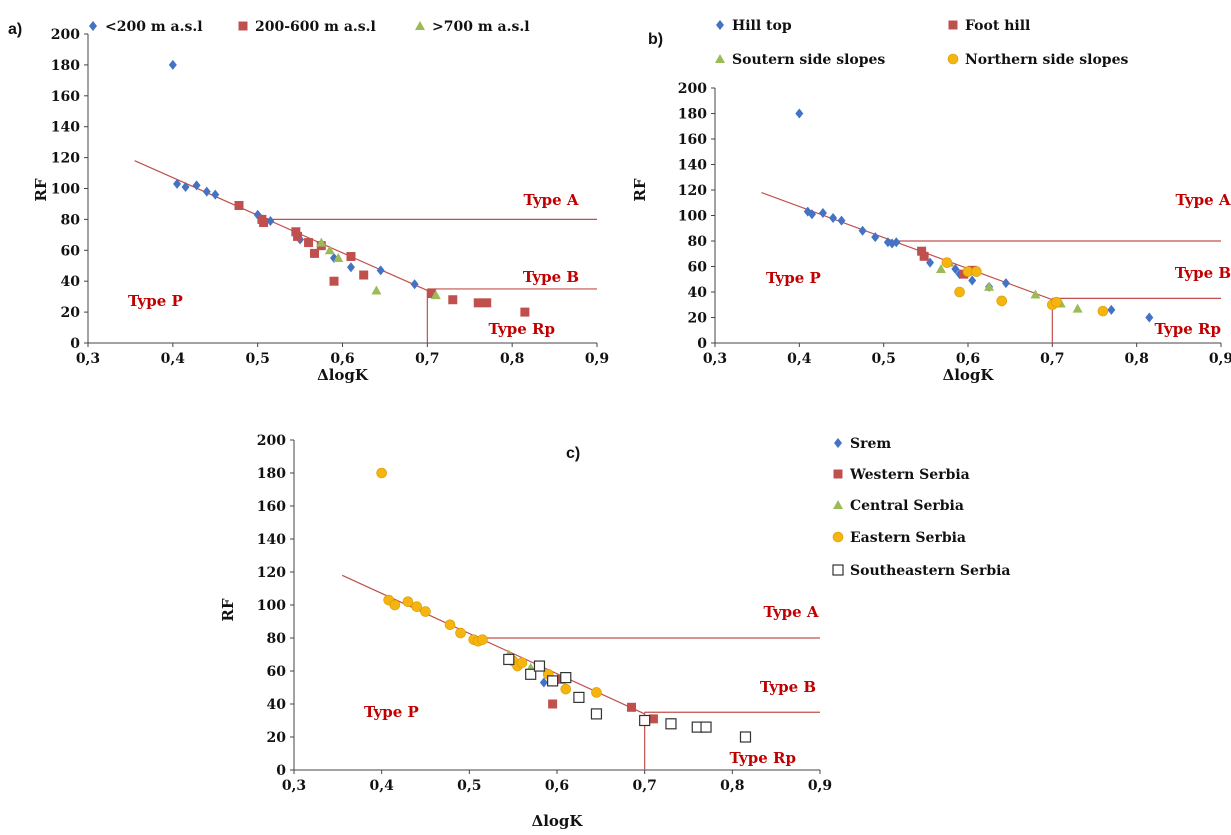 This screenshot has height=835, width=1231. Describe the element at coordinates (870, 444) in the screenshot. I see `legend-label: Srem` at that location.